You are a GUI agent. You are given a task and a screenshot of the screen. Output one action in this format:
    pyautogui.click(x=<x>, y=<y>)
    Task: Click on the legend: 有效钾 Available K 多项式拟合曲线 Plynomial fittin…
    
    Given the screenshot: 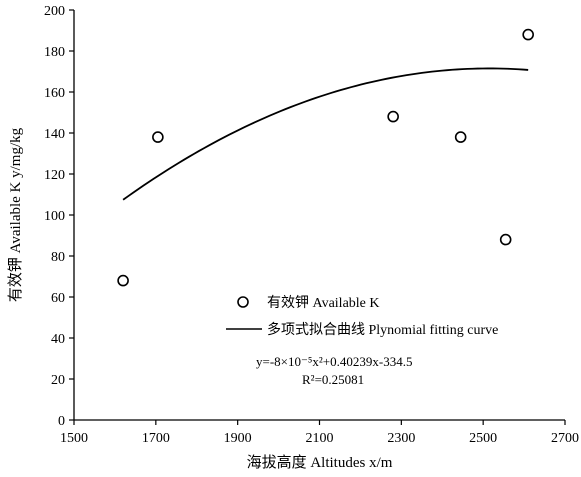 What is the action you would take?
    pyautogui.click(x=362, y=316)
    